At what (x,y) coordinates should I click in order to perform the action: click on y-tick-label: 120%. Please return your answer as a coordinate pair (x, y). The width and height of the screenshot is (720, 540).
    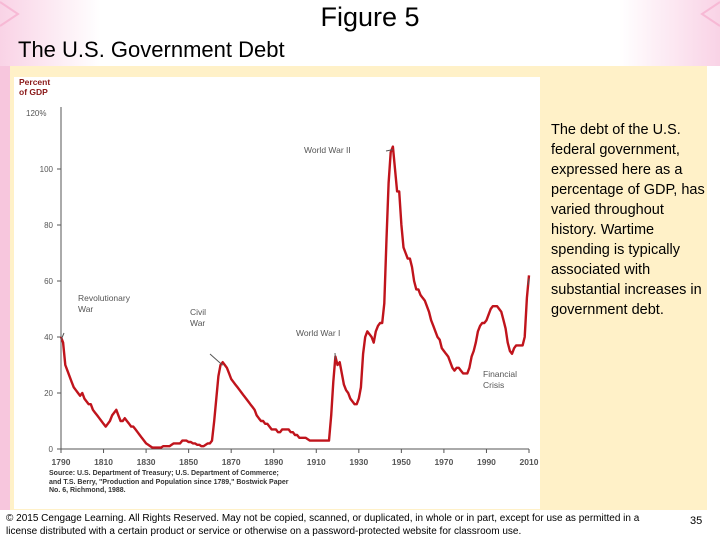
    Looking at the image, I should click on (36, 113).